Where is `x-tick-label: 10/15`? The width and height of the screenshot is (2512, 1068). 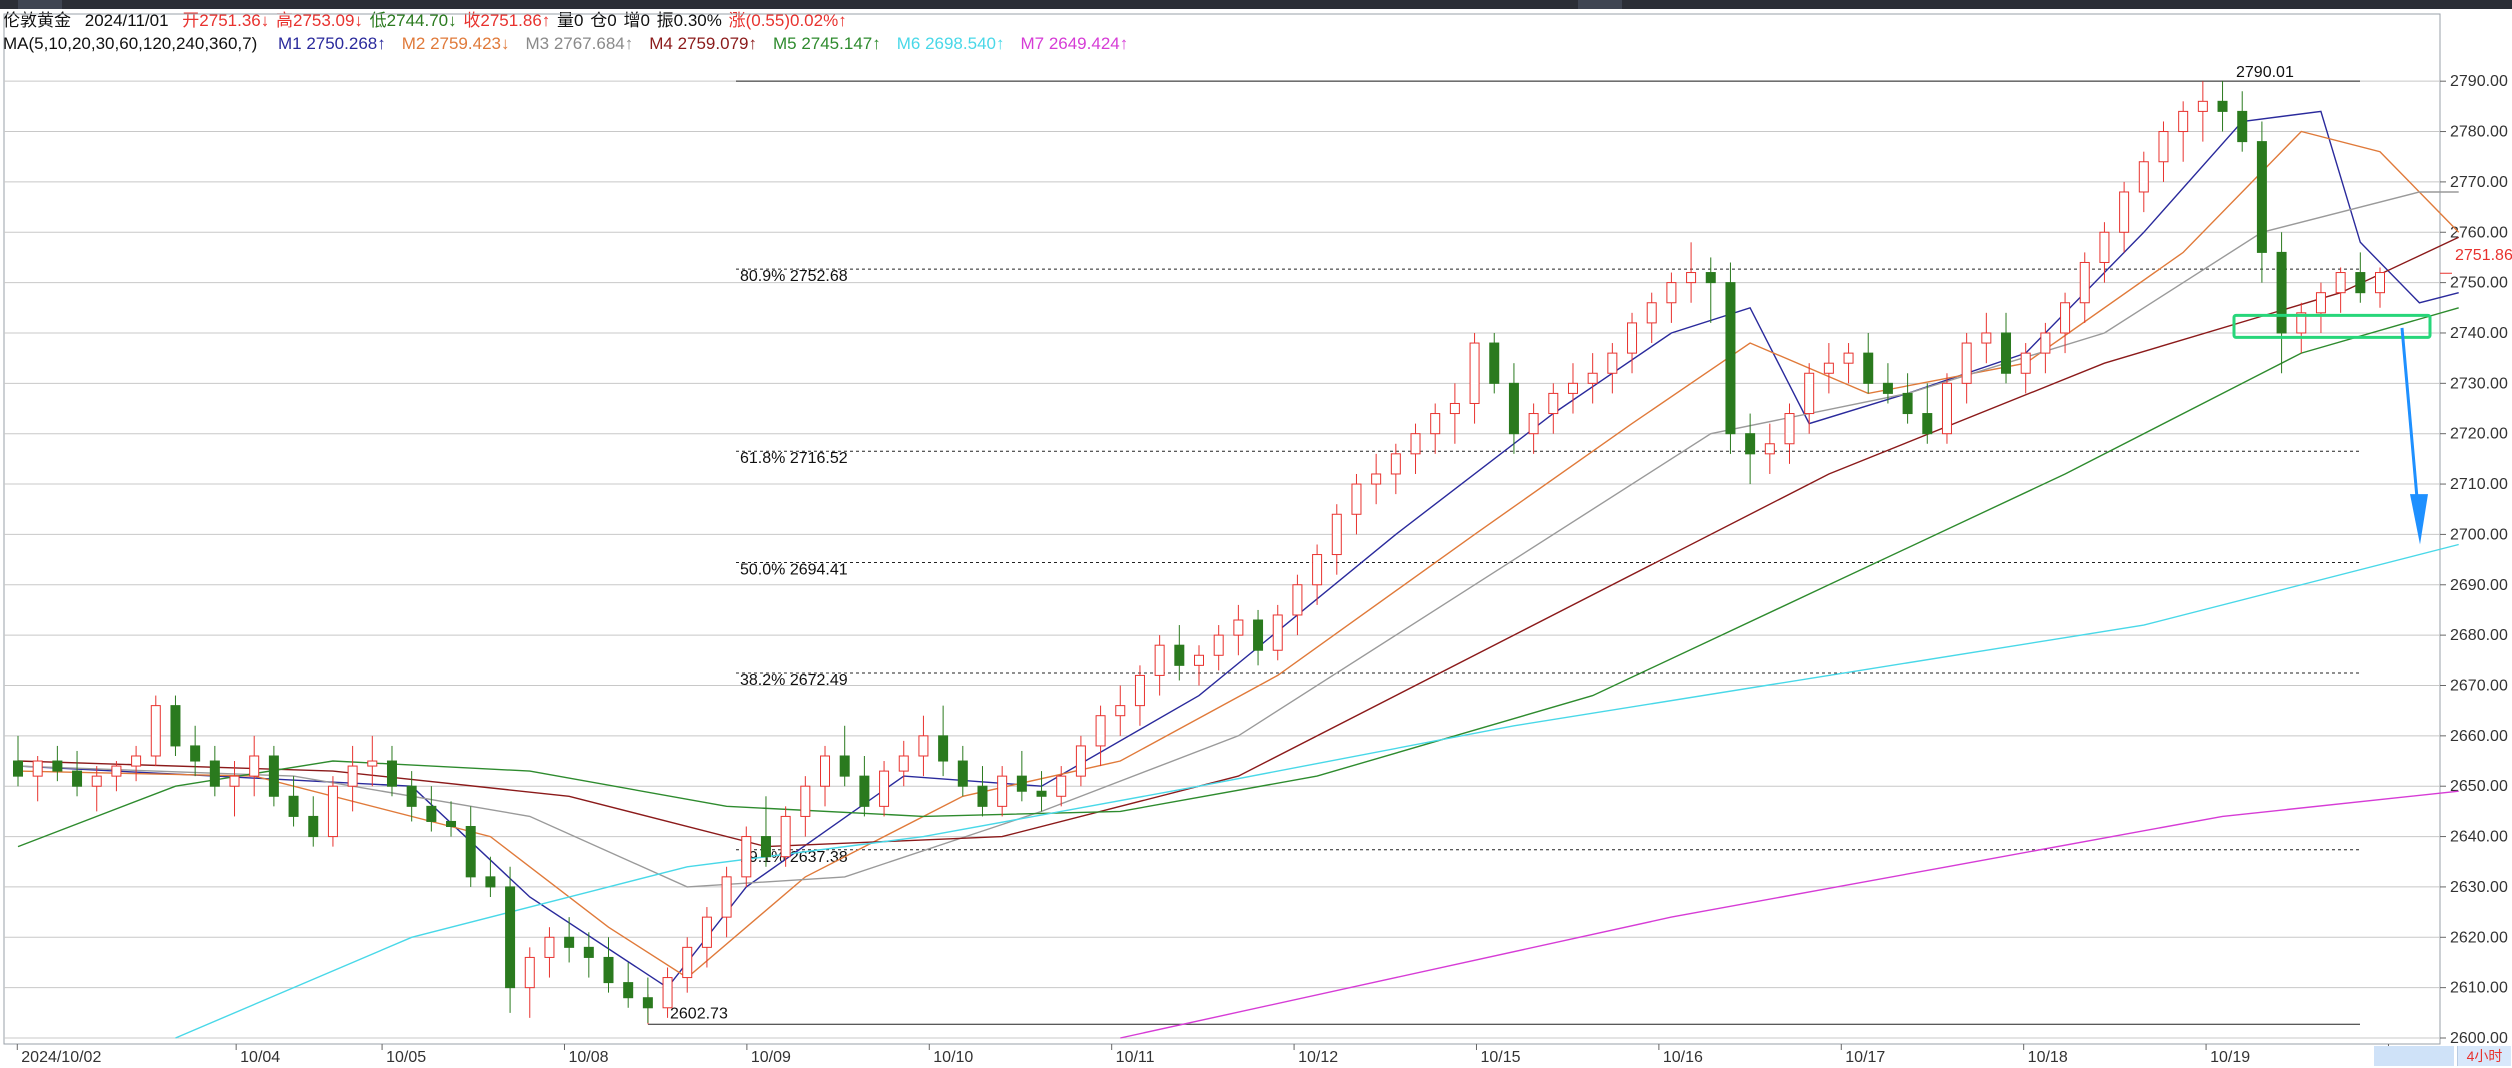
x-tick-label: 10/15 is located at coordinates (1500, 1057).